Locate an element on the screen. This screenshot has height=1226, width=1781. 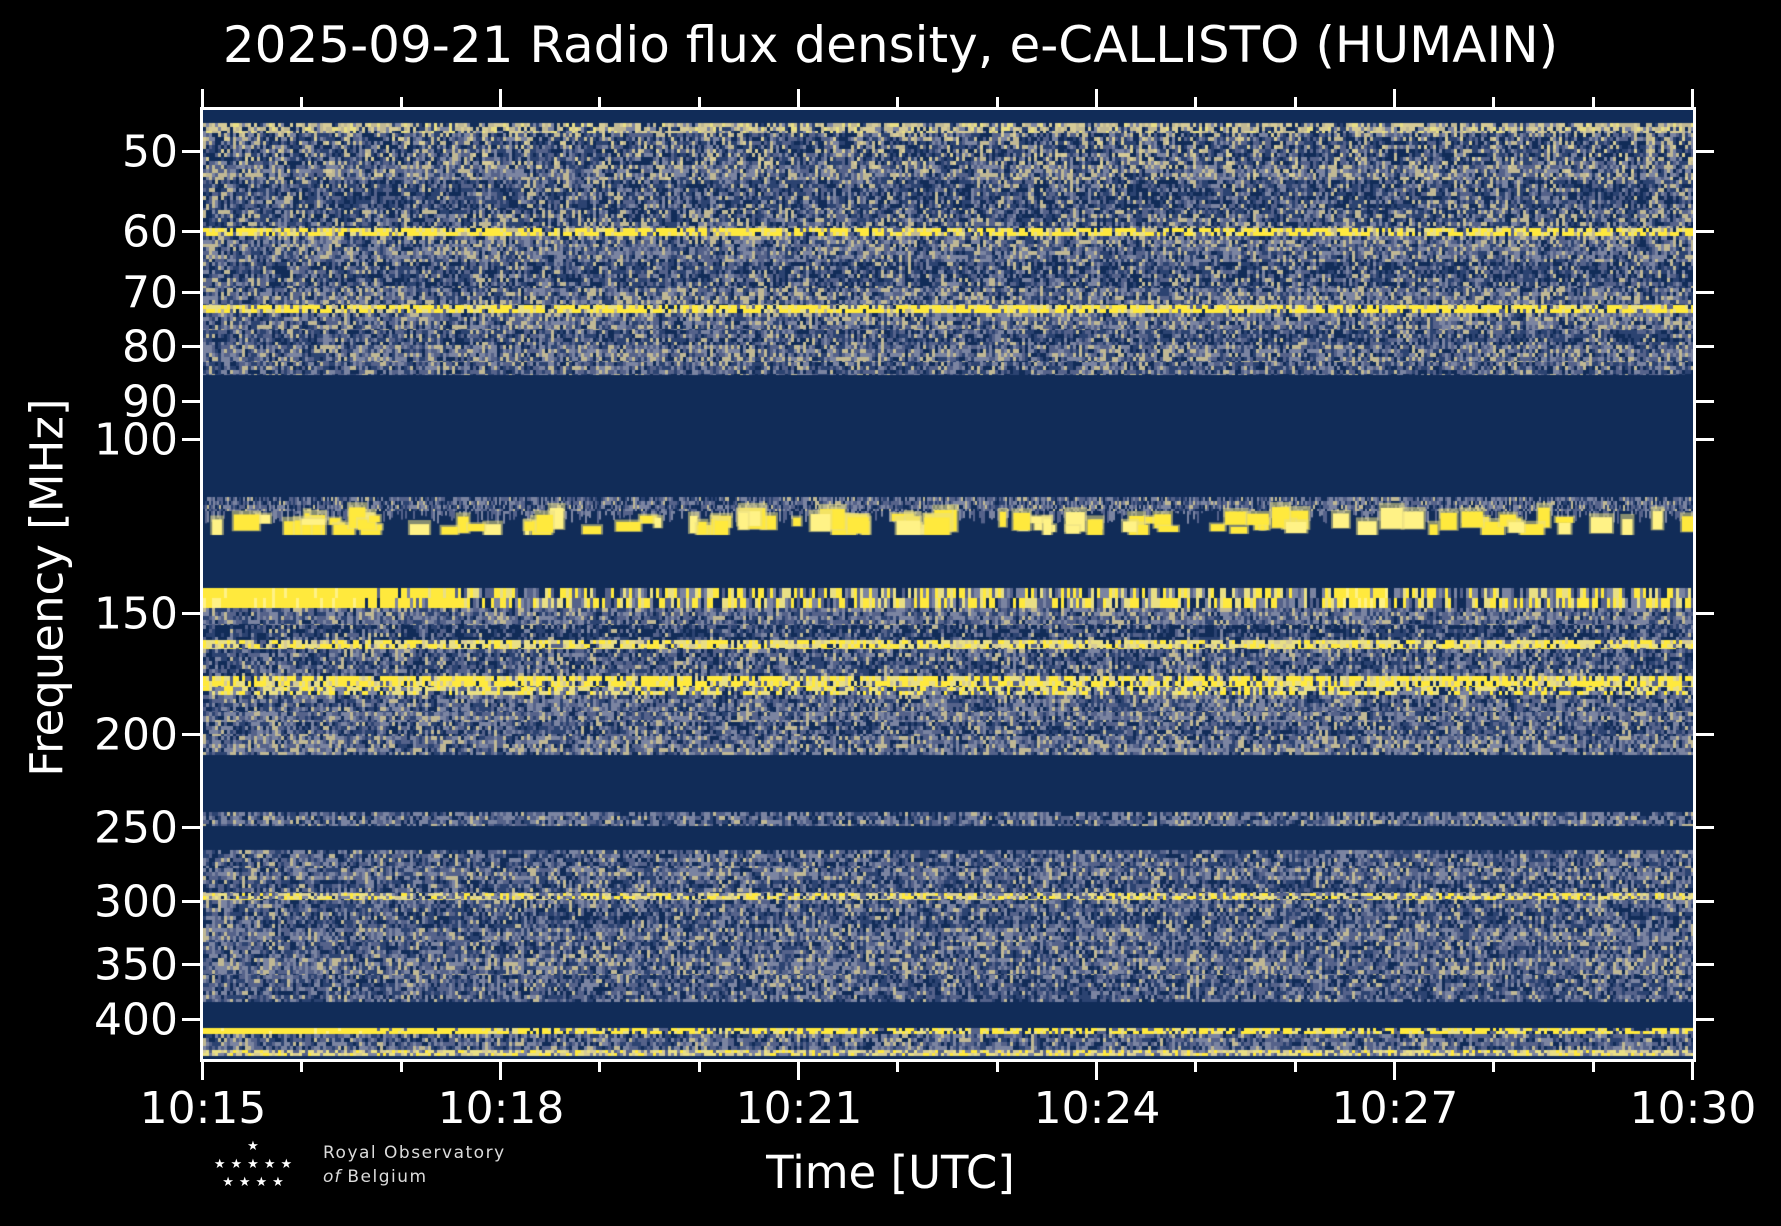
y-tick-label: 60 is located at coordinates (150, 232).